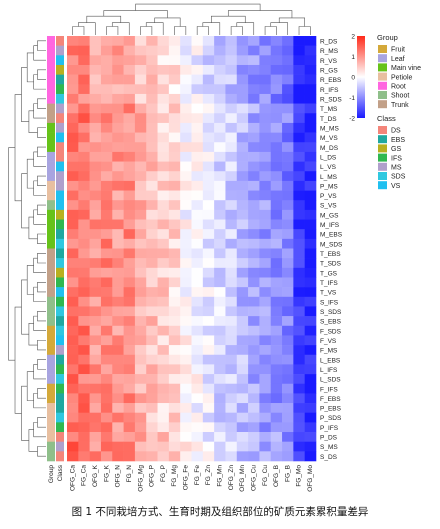 The image size is (440, 529). What do you see at coordinates (329, 457) in the screenshot?
I see `row-label: S_DS` at bounding box center [329, 457].